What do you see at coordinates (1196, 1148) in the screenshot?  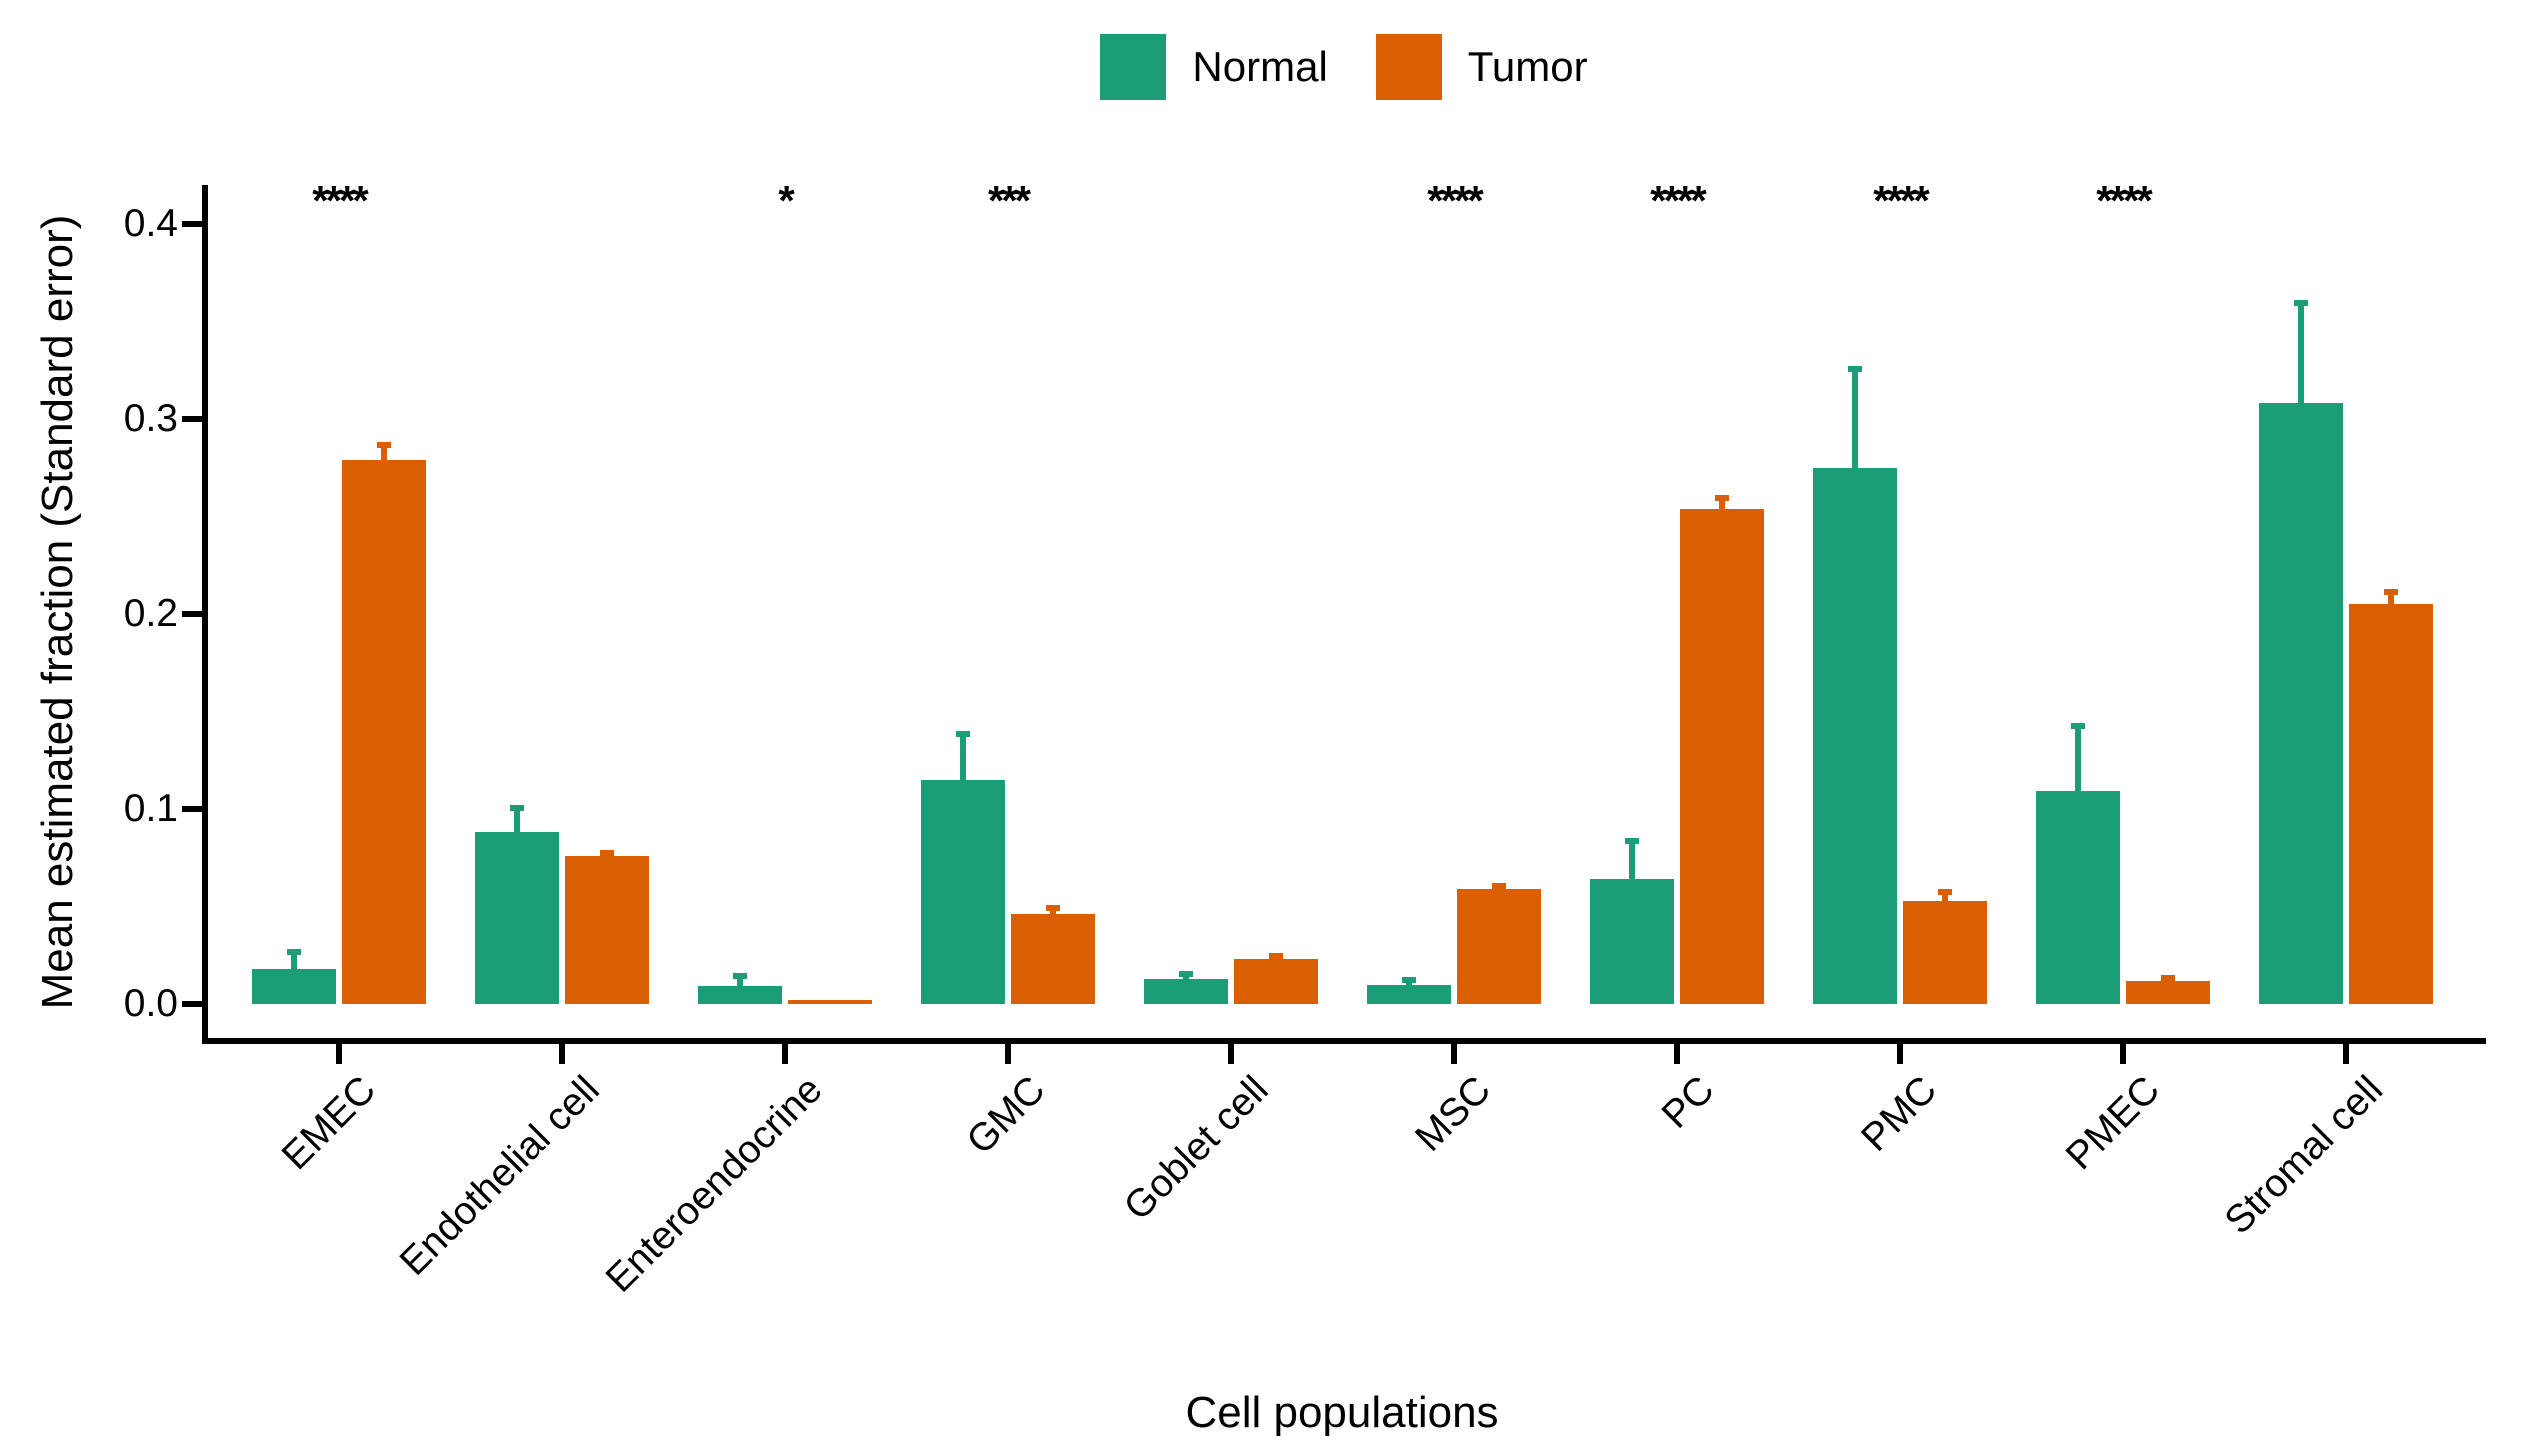 I see `x-tick-label-goblet-cell: Goblet cell` at bounding box center [1196, 1148].